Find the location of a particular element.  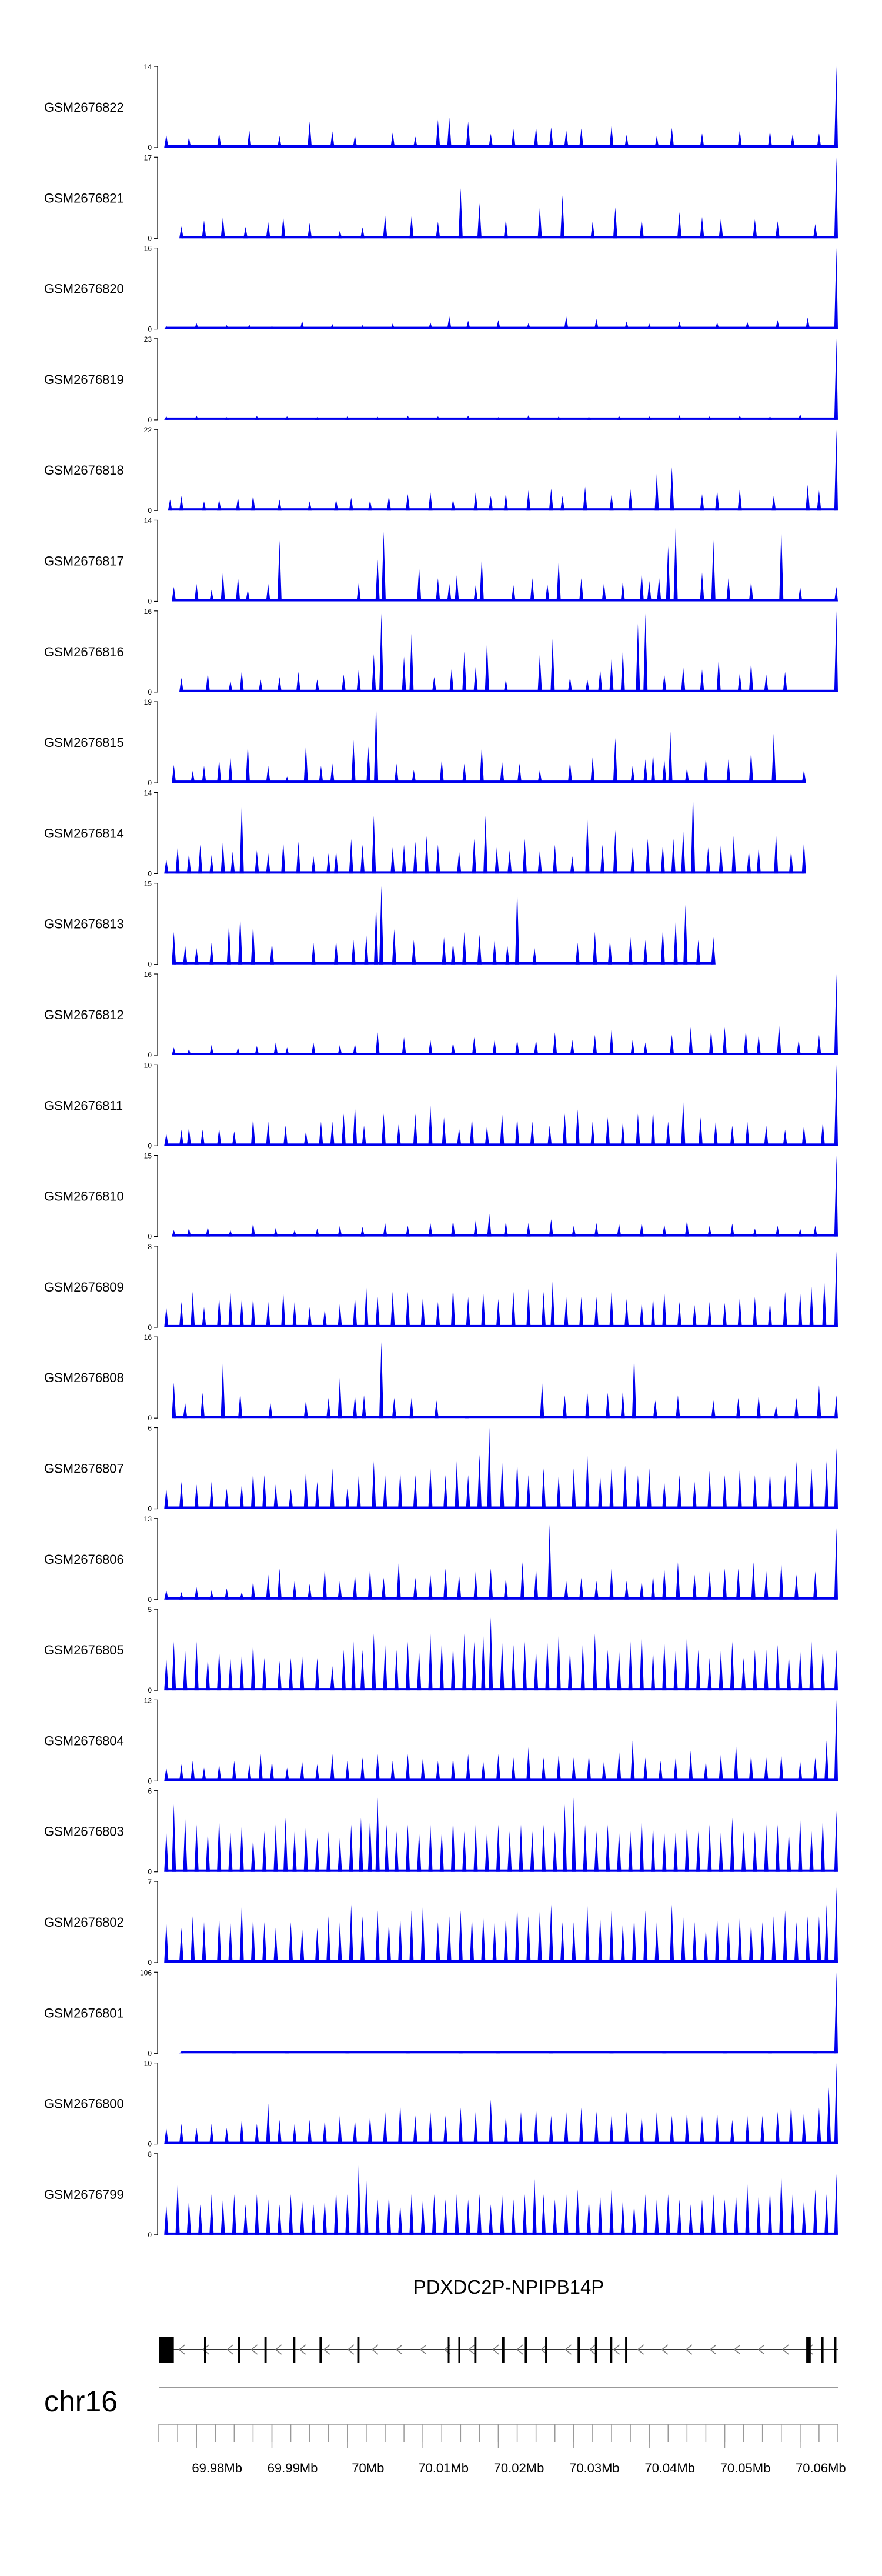

x-tick-label: 70.03Mb is located at coordinates (594, 2468).